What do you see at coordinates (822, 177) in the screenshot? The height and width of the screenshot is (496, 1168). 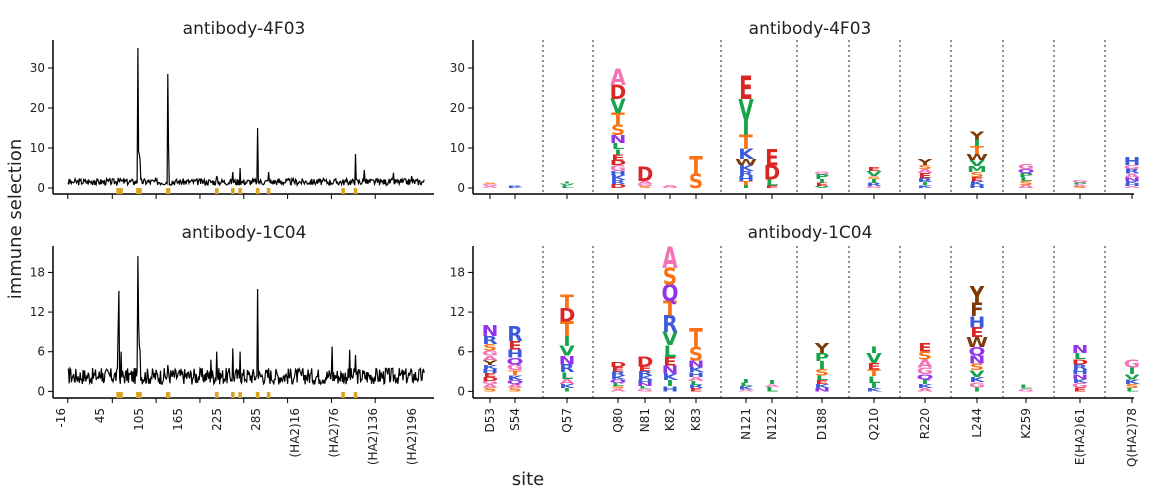 I see `logo-letter: P` at bounding box center [822, 177].